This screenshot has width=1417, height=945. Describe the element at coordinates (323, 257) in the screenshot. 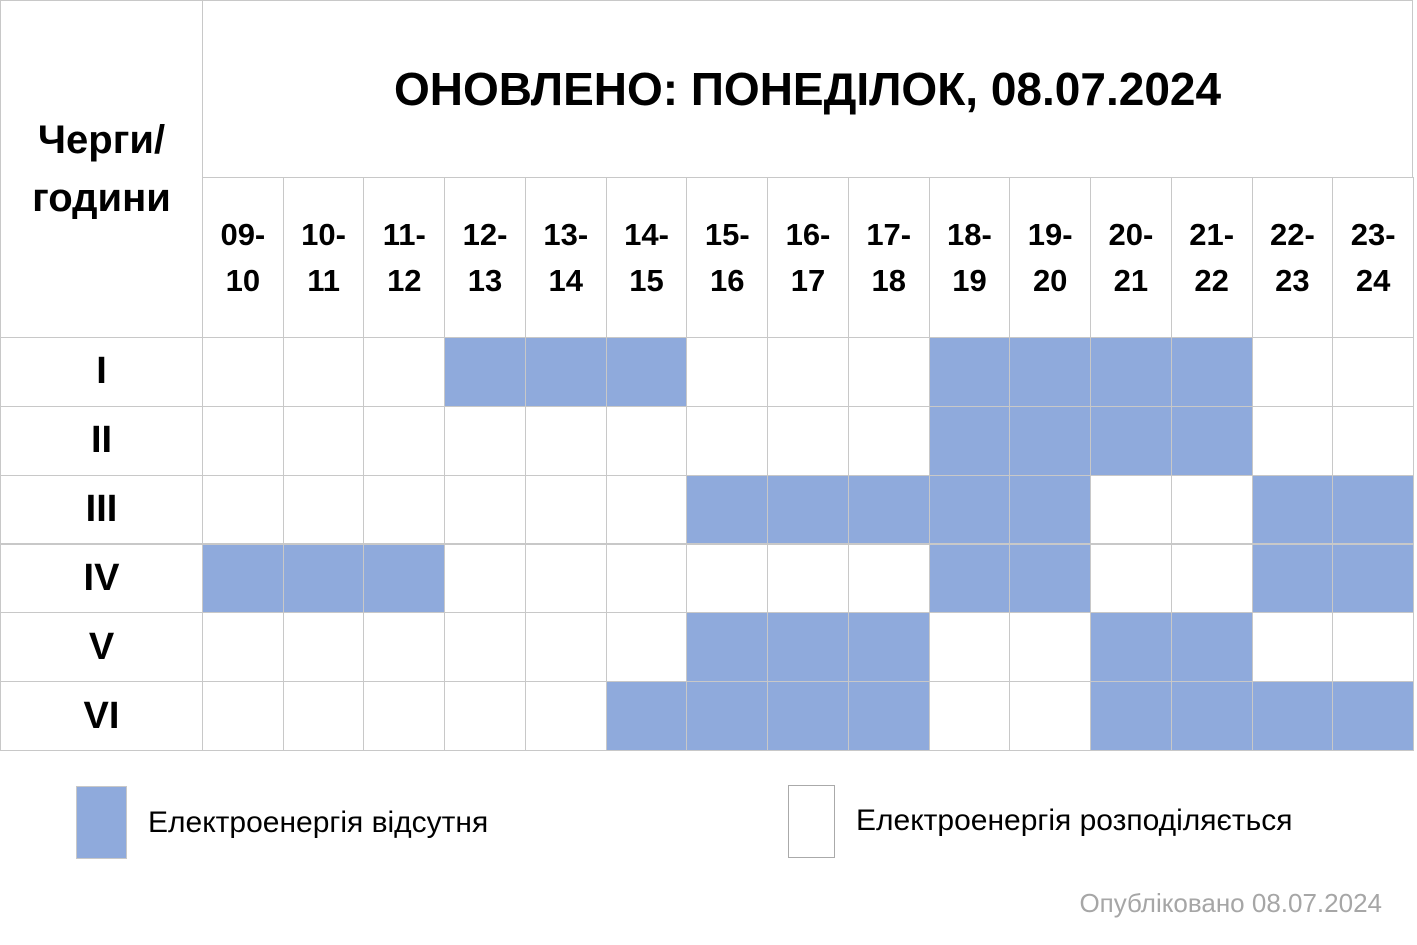

I see `hour-header: 10- 11` at that location.